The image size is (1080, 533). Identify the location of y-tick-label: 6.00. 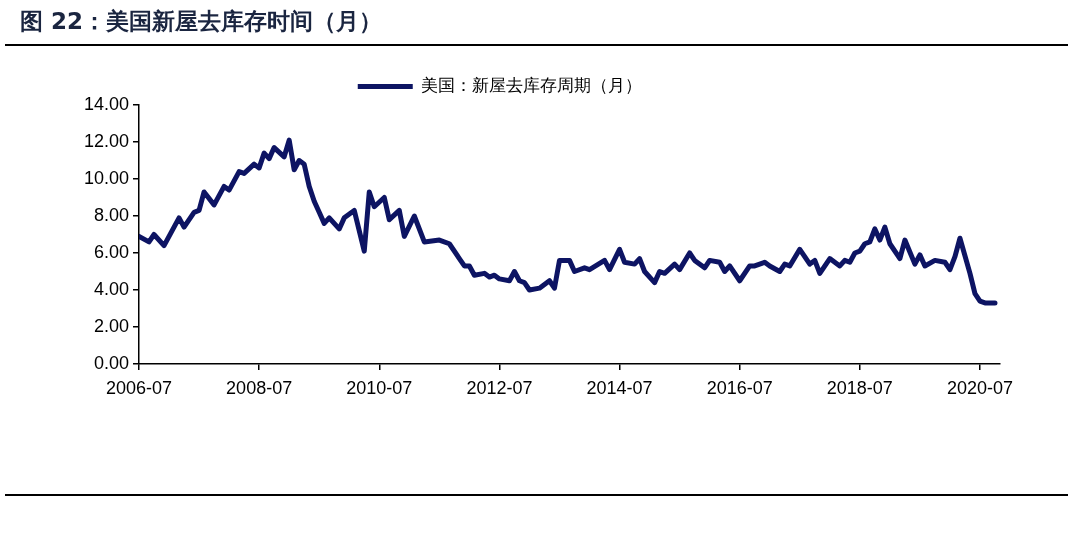
(111, 251).